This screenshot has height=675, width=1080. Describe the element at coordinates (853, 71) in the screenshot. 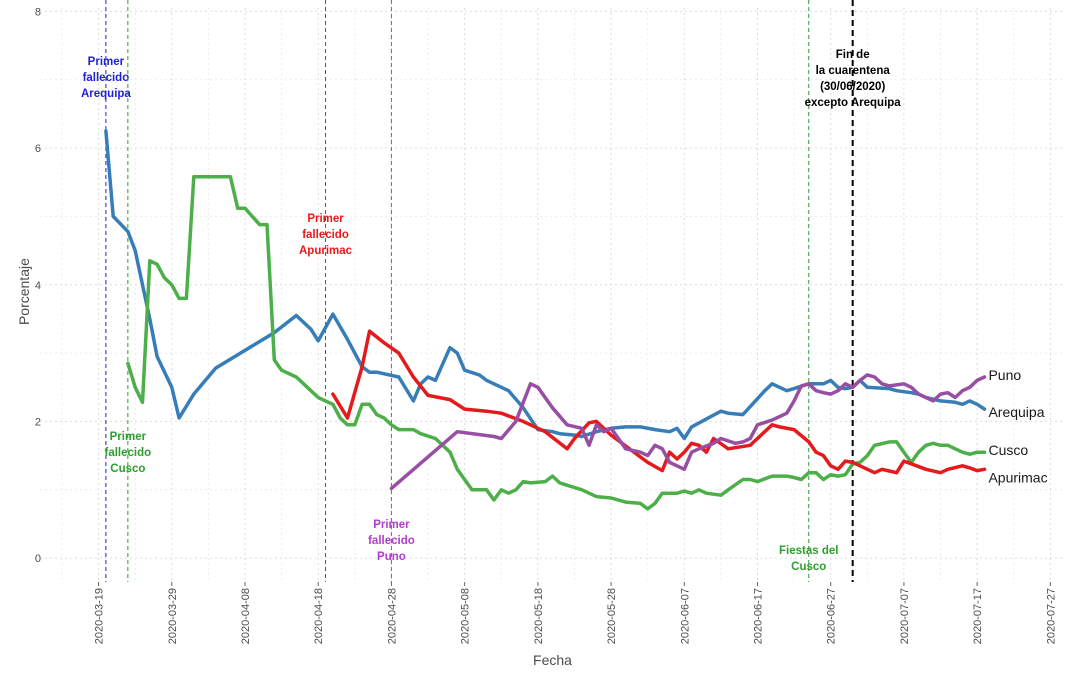

I see `event-annotation: la cuarentena` at that location.